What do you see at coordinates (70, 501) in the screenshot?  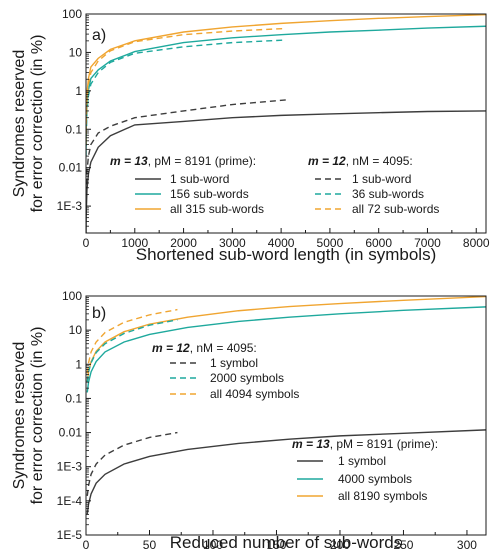 I see `y-tick-label: 1E-4` at bounding box center [70, 501].